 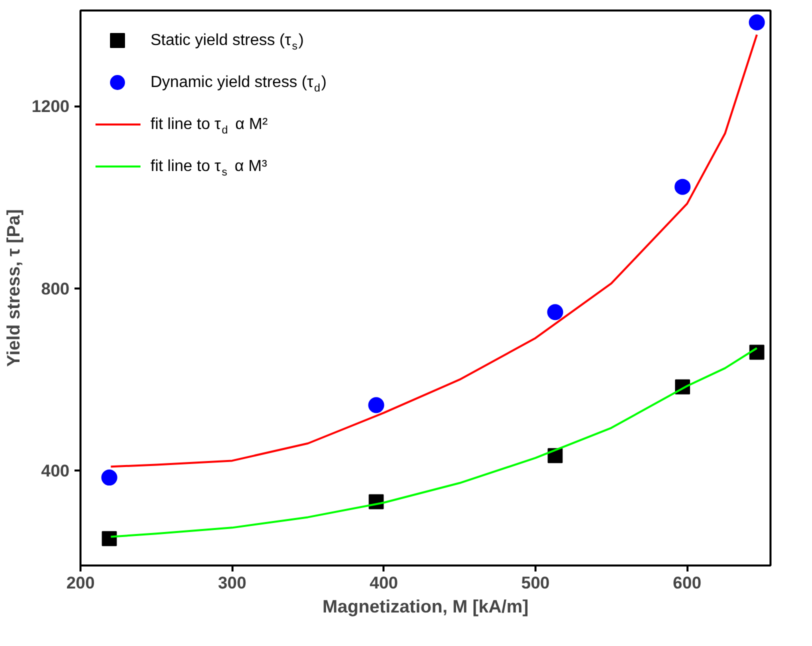 I want to click on x-tick-label: 500, so click(x=535, y=583).